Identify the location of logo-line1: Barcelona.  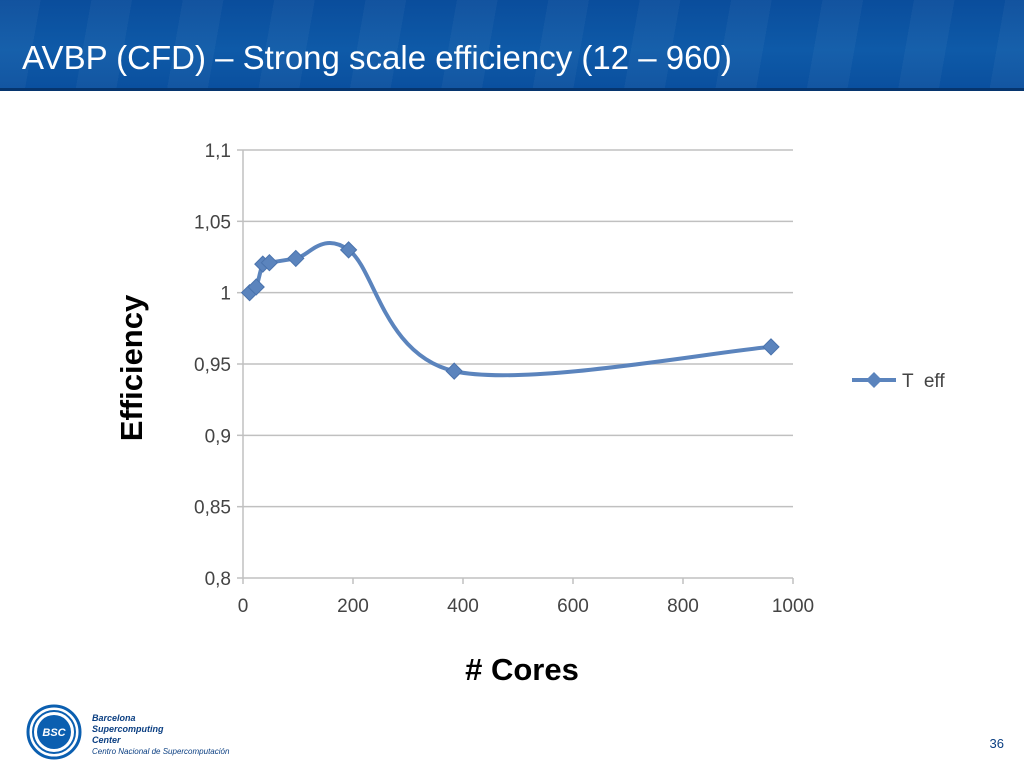
(114, 718).